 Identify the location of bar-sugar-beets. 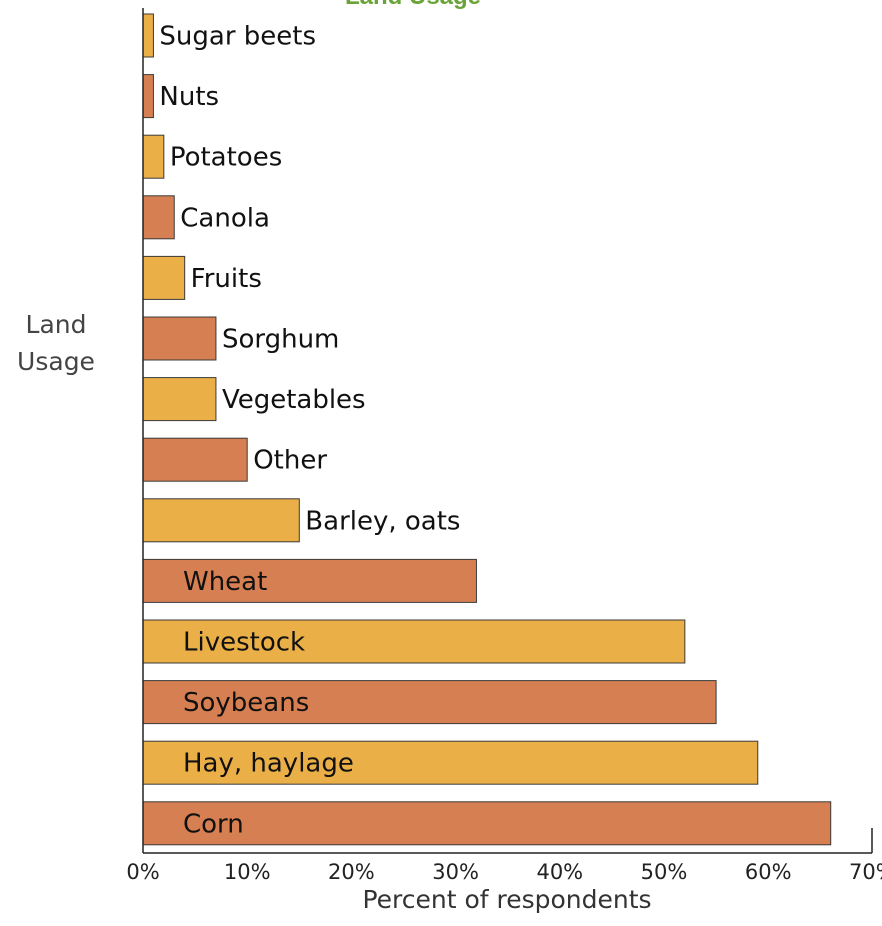
(148, 35).